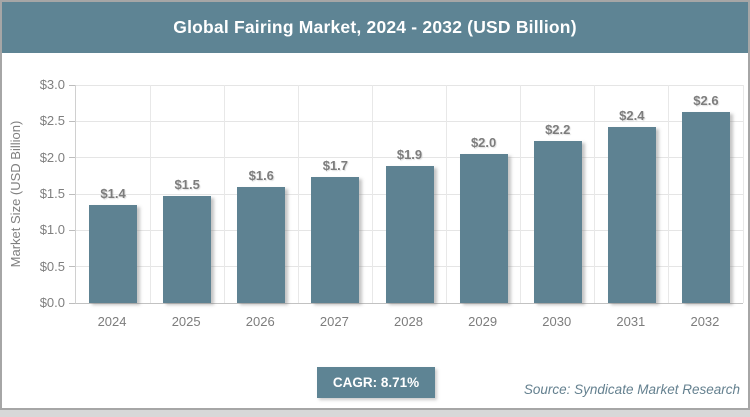  Describe the element at coordinates (260, 321) in the screenshot. I see `x-tick-label: 2026` at that location.